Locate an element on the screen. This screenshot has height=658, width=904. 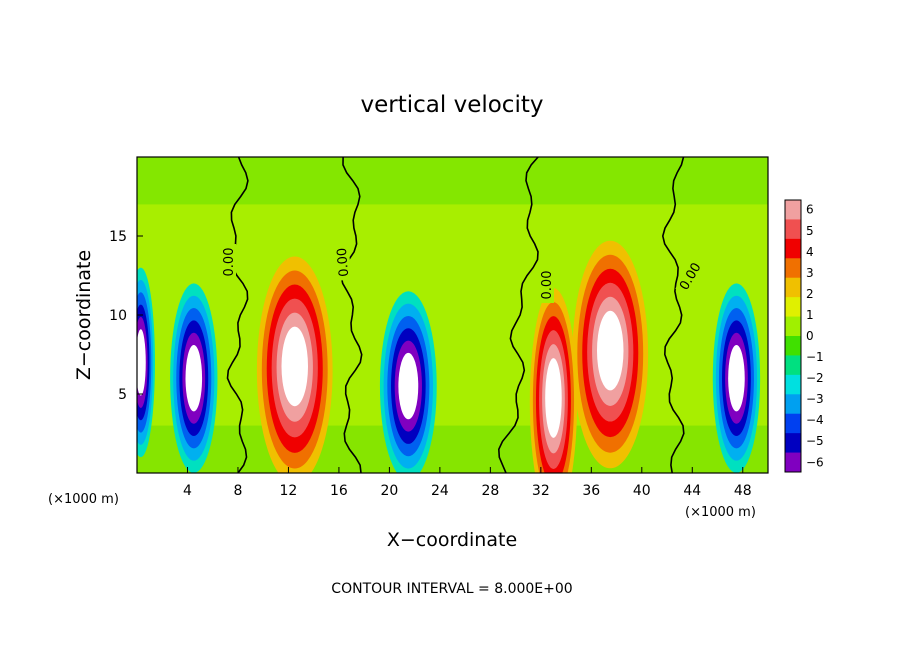
x-unit-left: (×1000 m) is located at coordinates (83, 499).